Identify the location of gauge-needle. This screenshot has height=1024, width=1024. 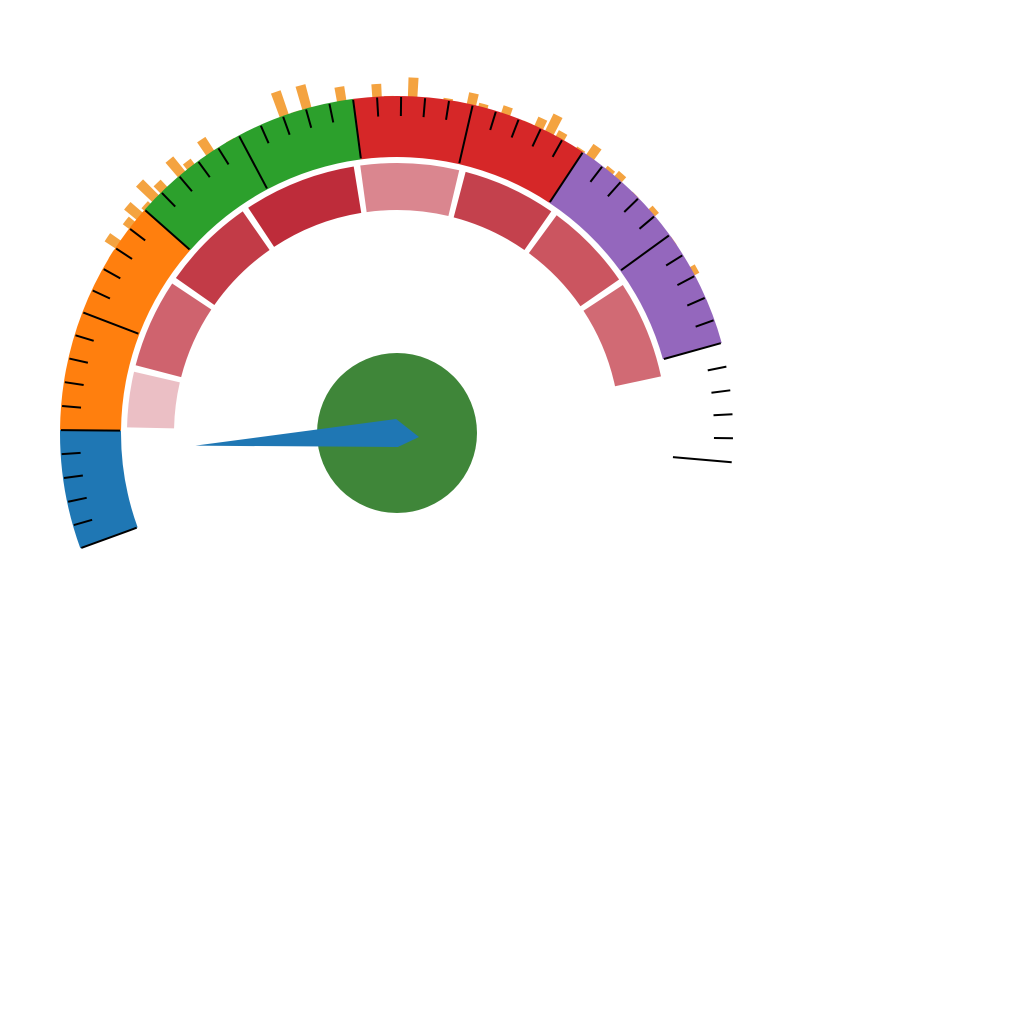
(307, 433).